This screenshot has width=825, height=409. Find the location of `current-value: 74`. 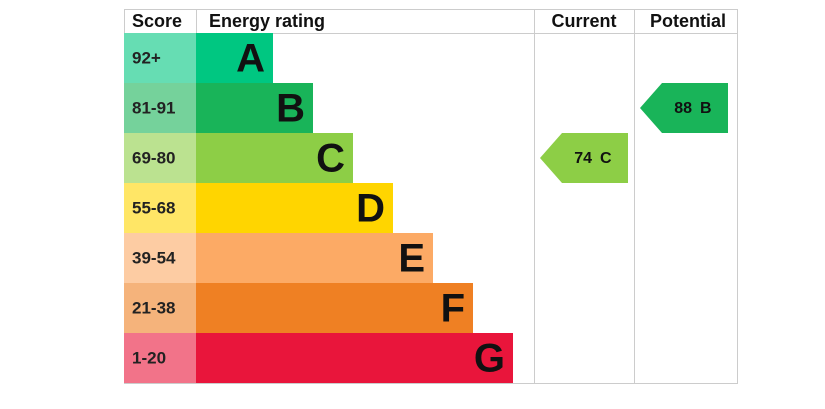

current-value: 74 is located at coordinates (583, 158).